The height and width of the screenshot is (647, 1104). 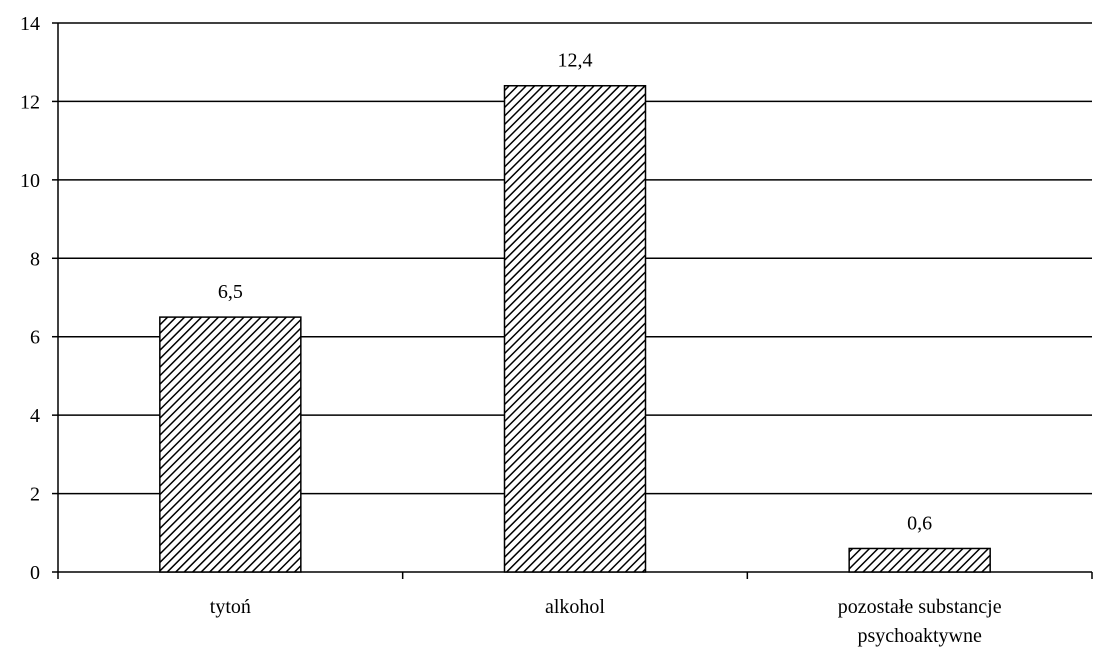 What do you see at coordinates (35, 573) in the screenshot?
I see `y-tick-label: 0` at bounding box center [35, 573].